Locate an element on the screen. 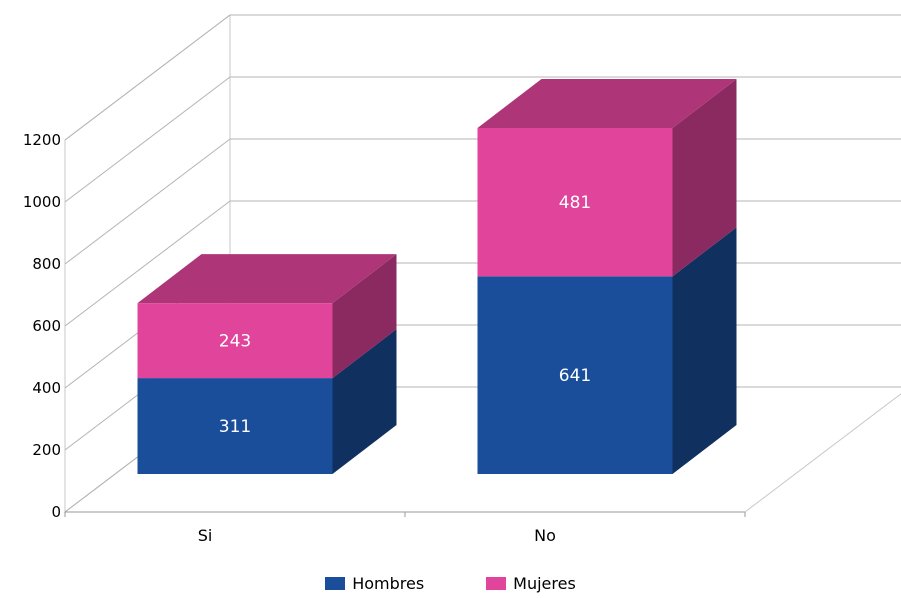 Image resolution: width=901 pixels, height=598 pixels. y-tick-label: 1200 is located at coordinates (42, 140).